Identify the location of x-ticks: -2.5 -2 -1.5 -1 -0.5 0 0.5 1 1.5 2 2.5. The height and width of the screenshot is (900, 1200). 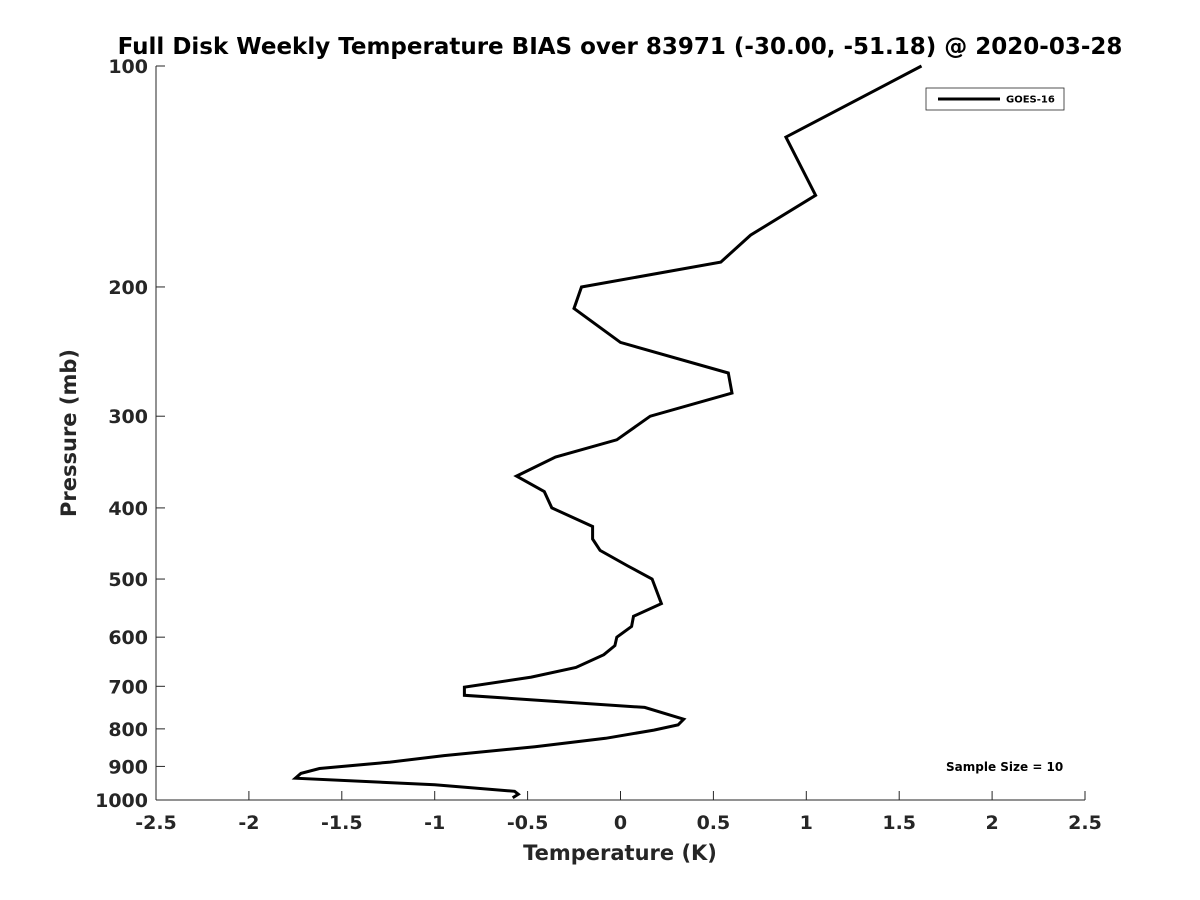
(618, 812).